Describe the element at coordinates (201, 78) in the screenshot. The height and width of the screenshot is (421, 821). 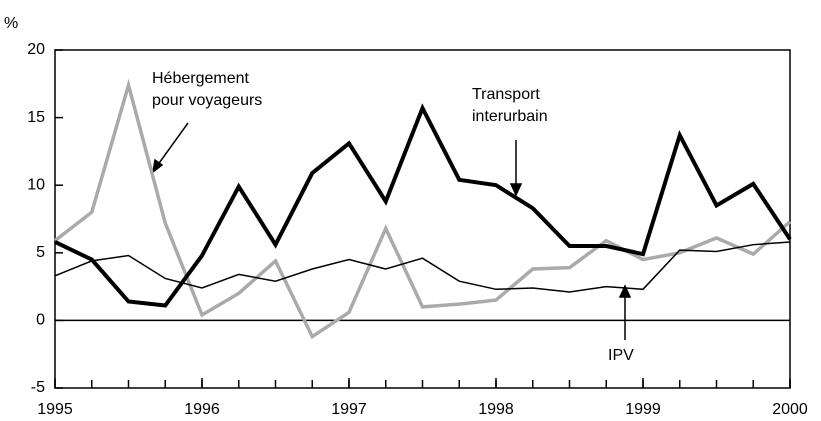
I see `annotation: Hébergement` at that location.